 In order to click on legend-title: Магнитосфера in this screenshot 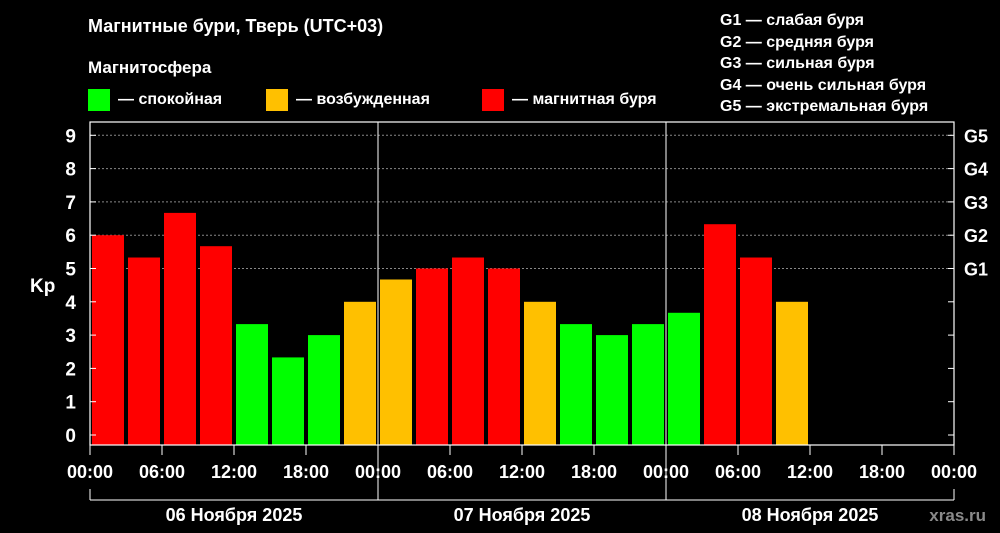, I will do `click(150, 67)`.